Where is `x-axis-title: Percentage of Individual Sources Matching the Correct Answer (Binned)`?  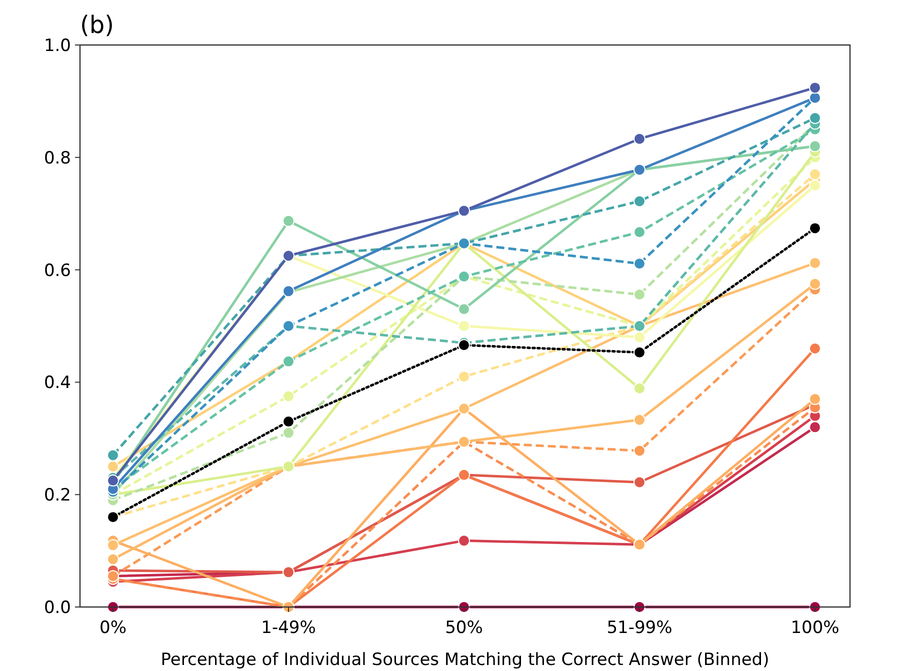 x-axis-title: Percentage of Individual Sources Matching the Correct Answer (Binned) is located at coordinates (465, 660).